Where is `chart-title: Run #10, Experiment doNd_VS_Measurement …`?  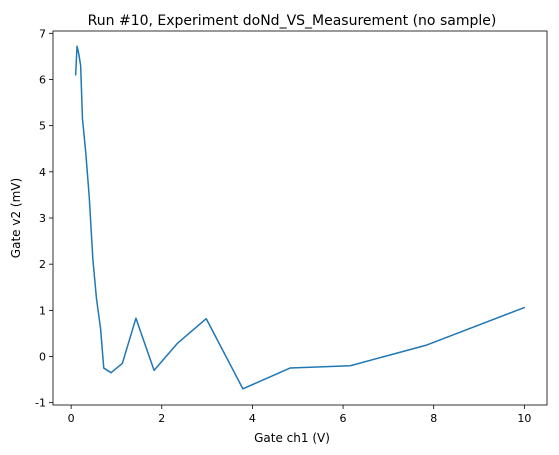
chart-title: Run #10, Experiment doNd_VS_Measurement … is located at coordinates (292, 21).